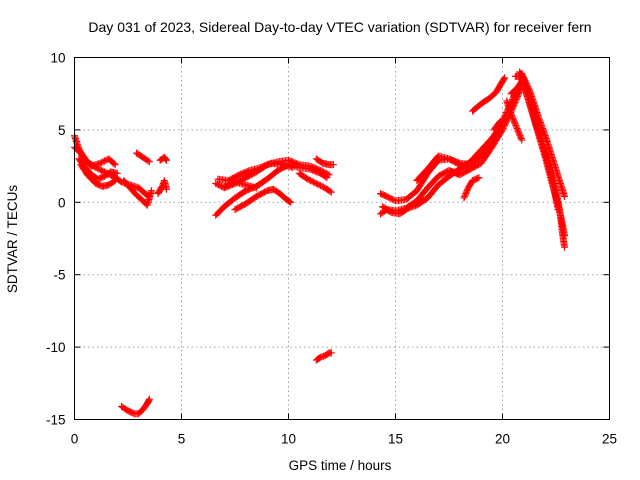 This screenshot has height=480, width=640. Describe the element at coordinates (609, 439) in the screenshot. I see `x-tick-label: 25` at that location.